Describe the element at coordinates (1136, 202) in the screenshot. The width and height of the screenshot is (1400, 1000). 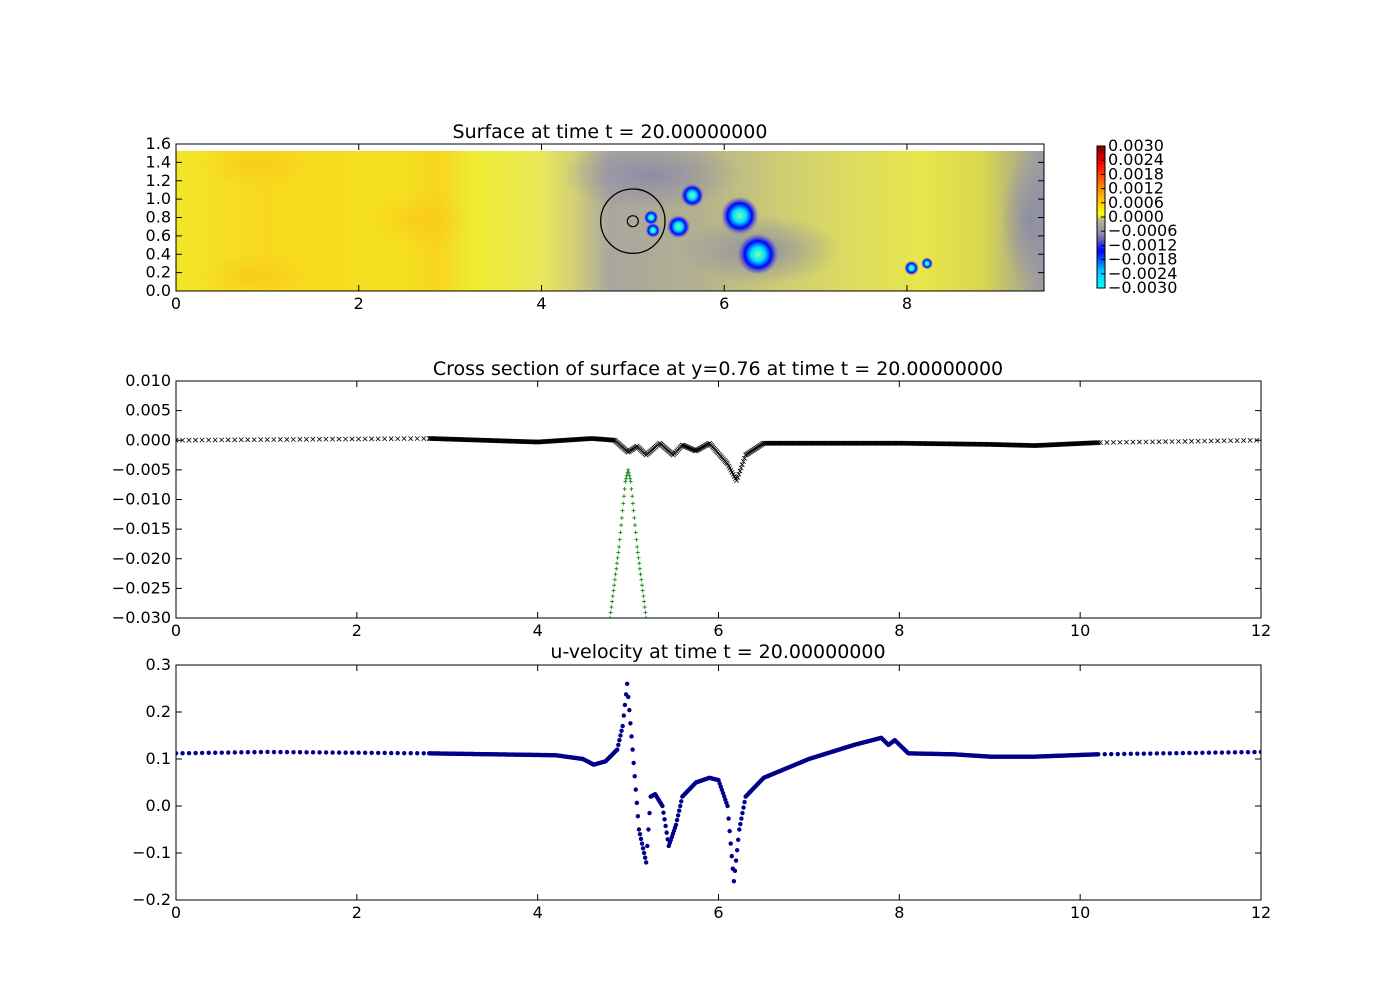
I see `colorbar-tick-label: 0.0006` at that location.